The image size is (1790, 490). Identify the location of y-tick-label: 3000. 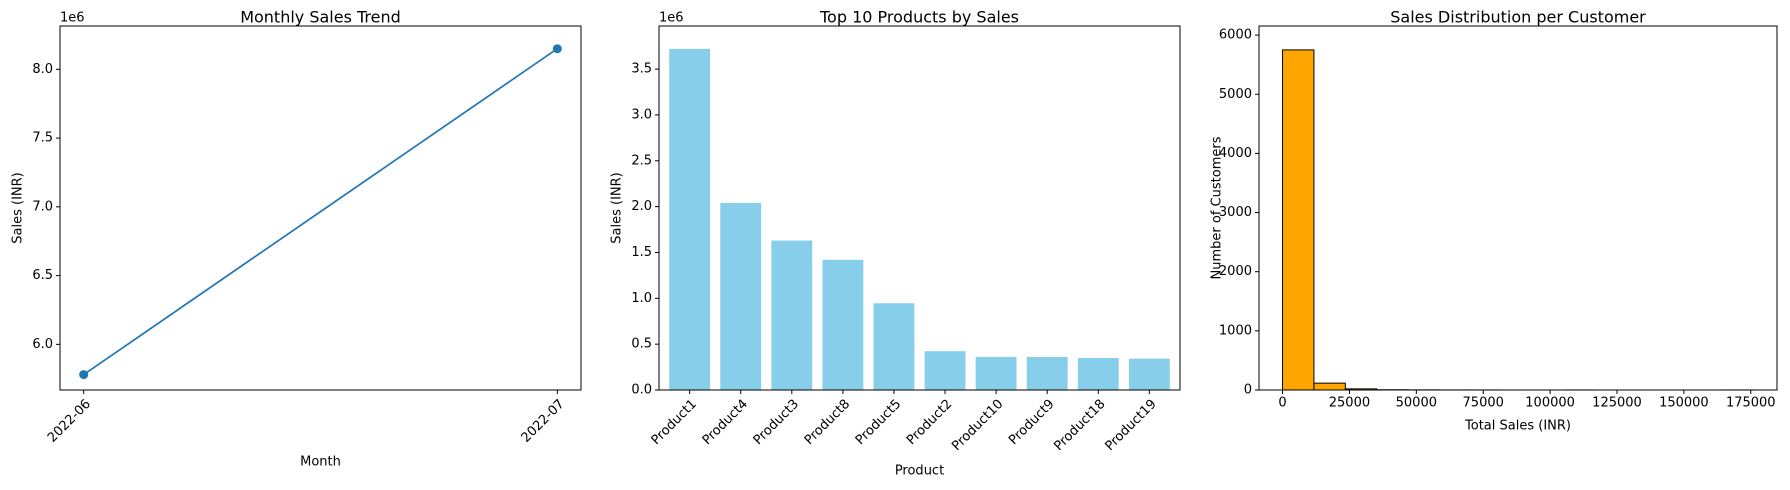
(1235, 212).